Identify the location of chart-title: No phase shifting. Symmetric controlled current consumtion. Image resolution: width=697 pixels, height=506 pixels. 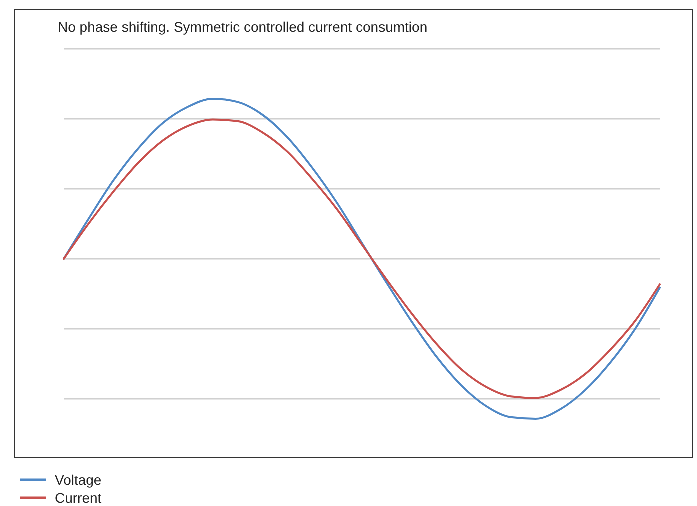
(243, 27).